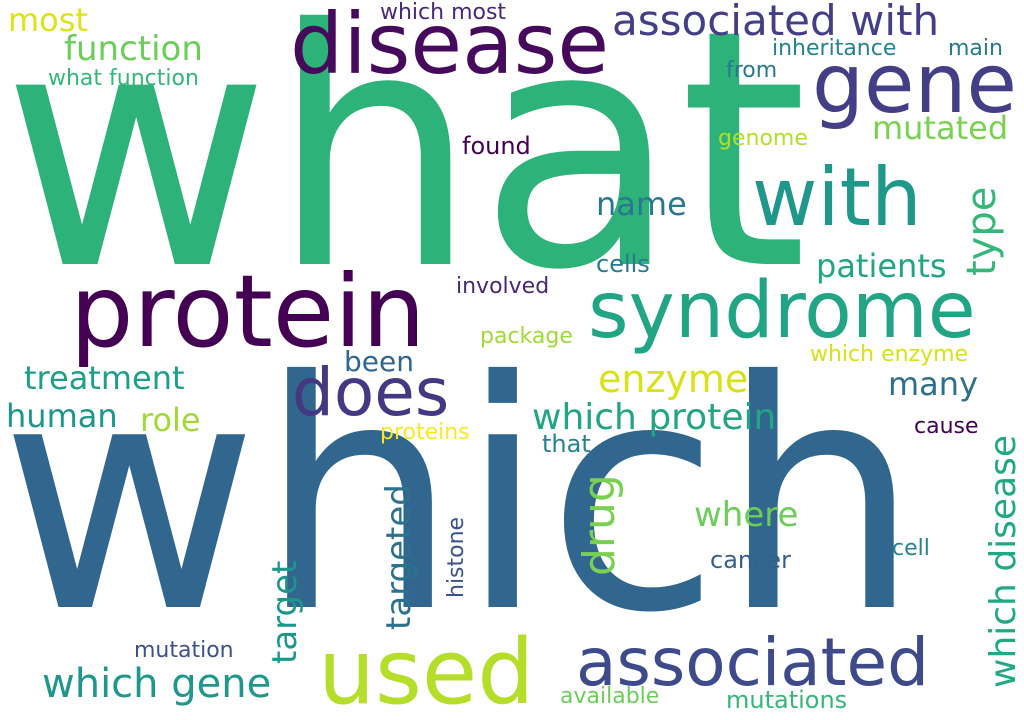 Image resolution: width=1024 pixels, height=720 pixels. I want to click on word-with: with, so click(837, 197).